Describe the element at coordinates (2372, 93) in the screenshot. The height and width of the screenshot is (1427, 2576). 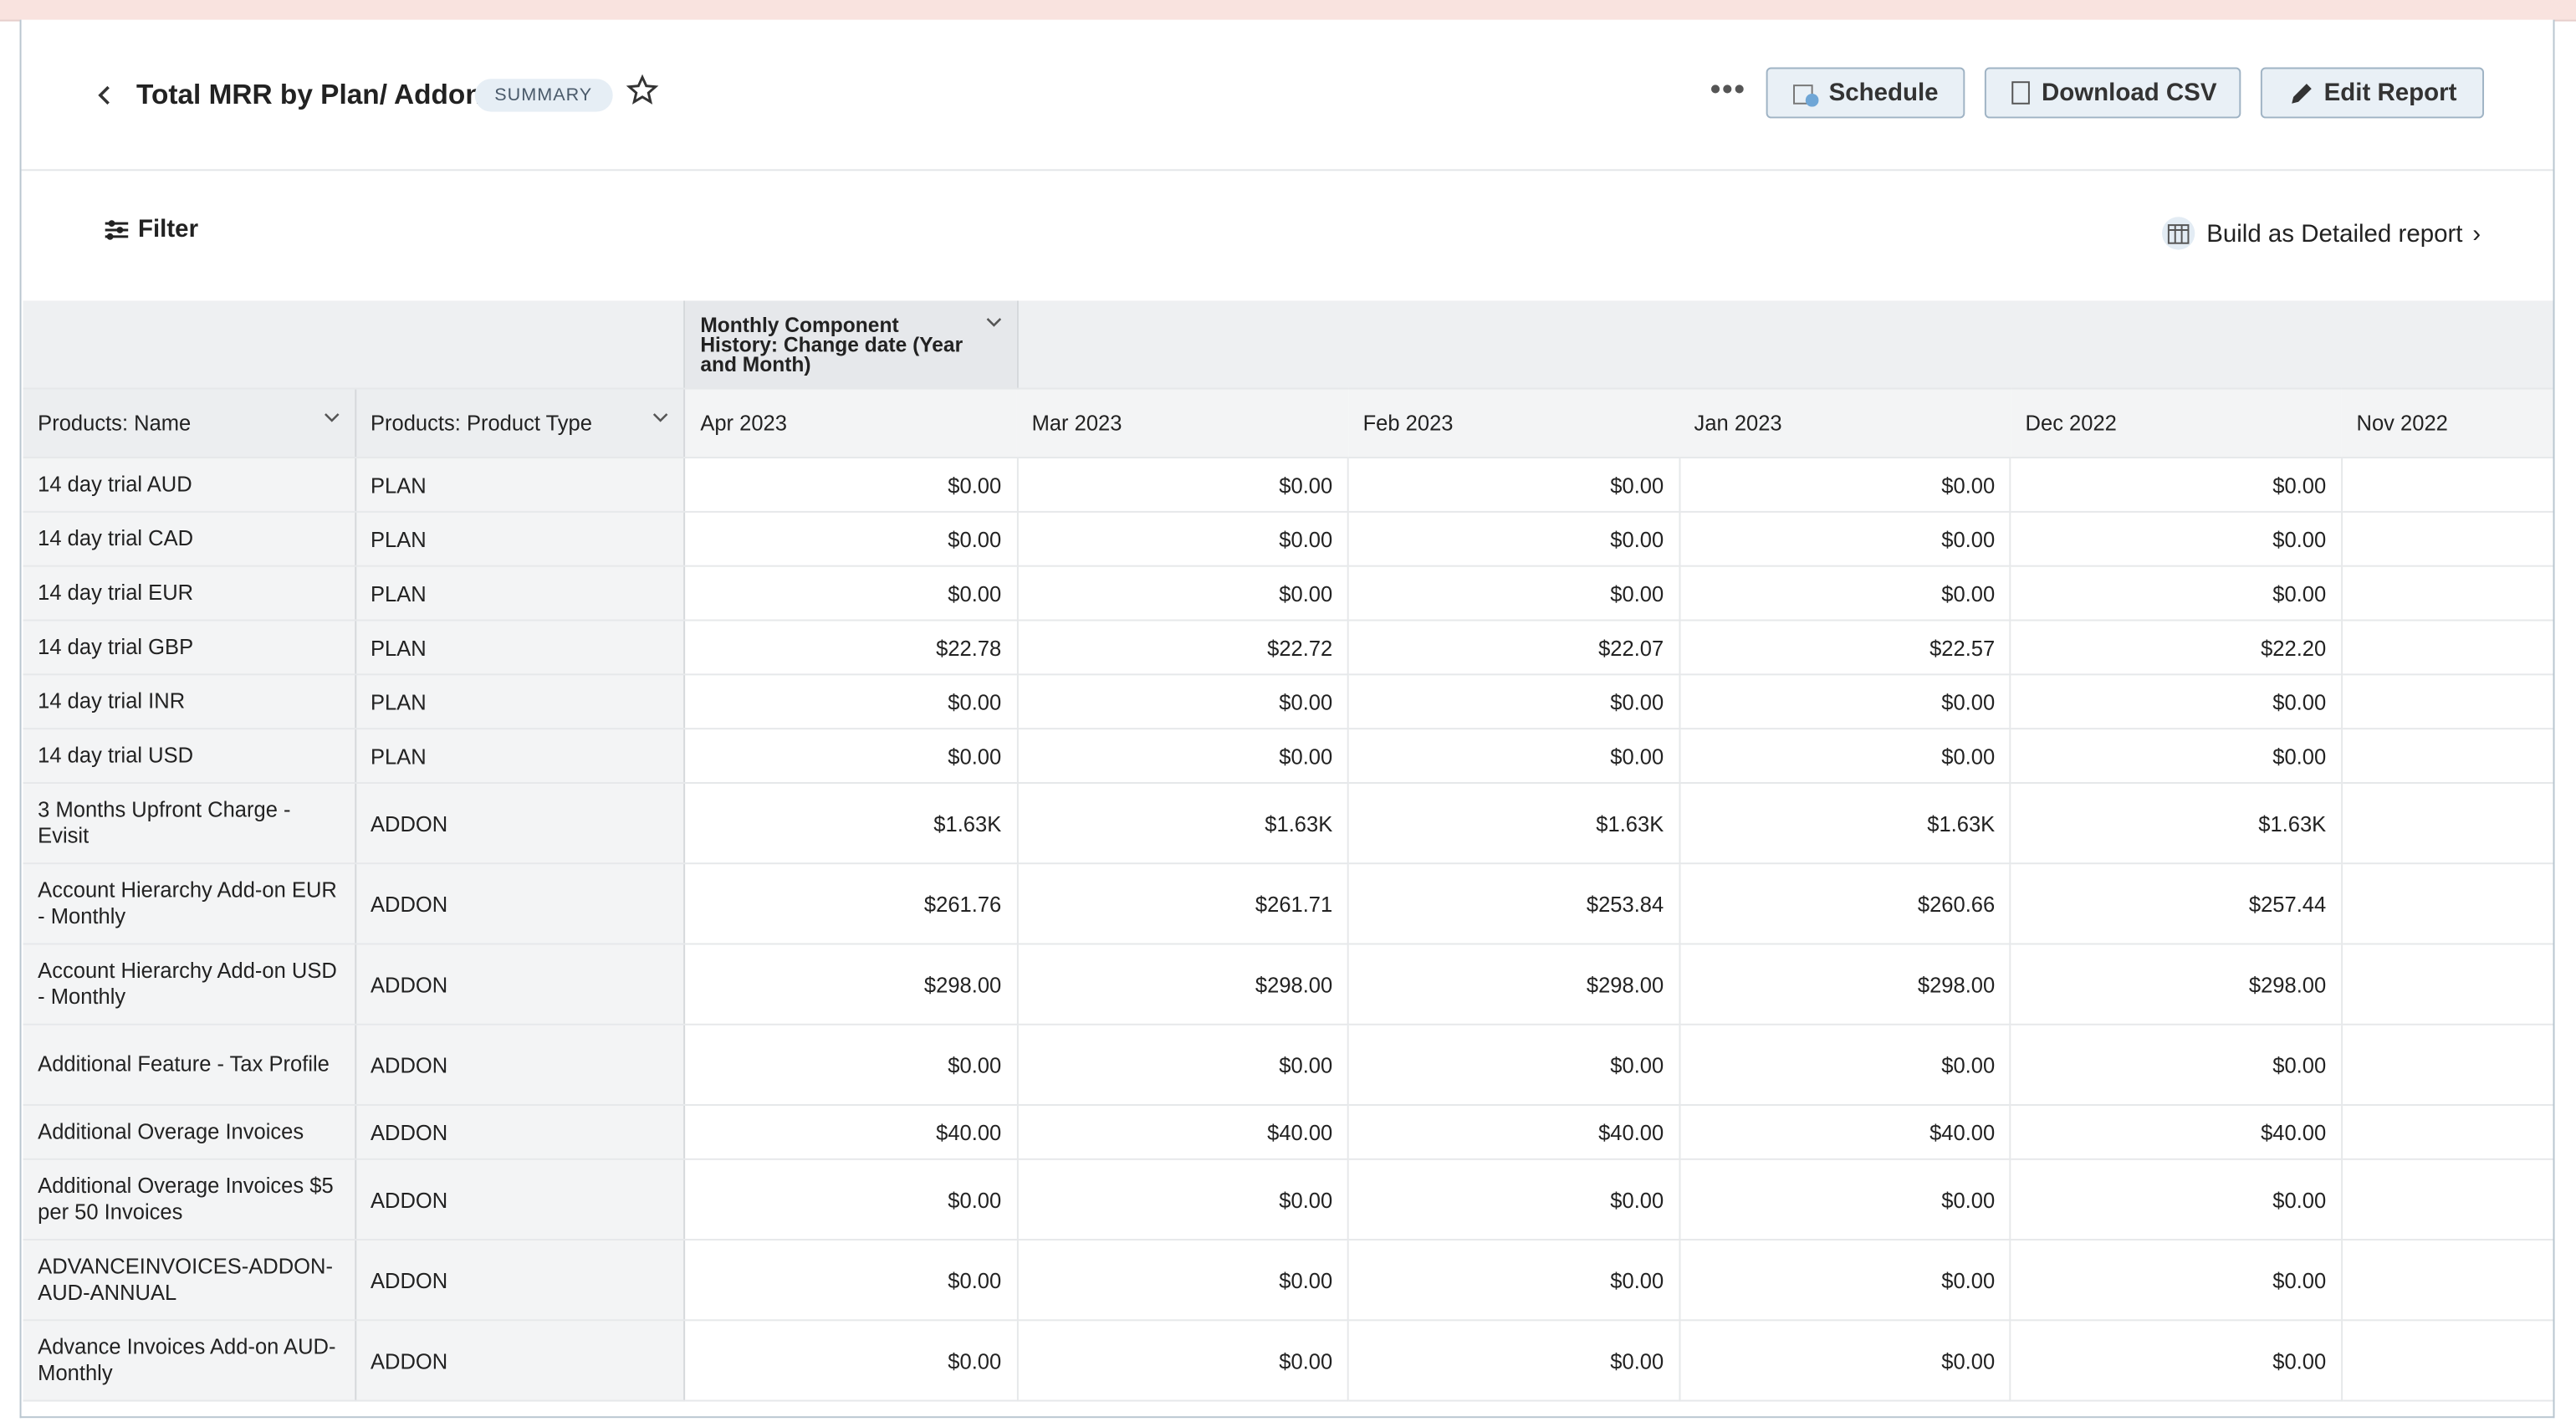
I see `edit-button: Edit Report` at that location.